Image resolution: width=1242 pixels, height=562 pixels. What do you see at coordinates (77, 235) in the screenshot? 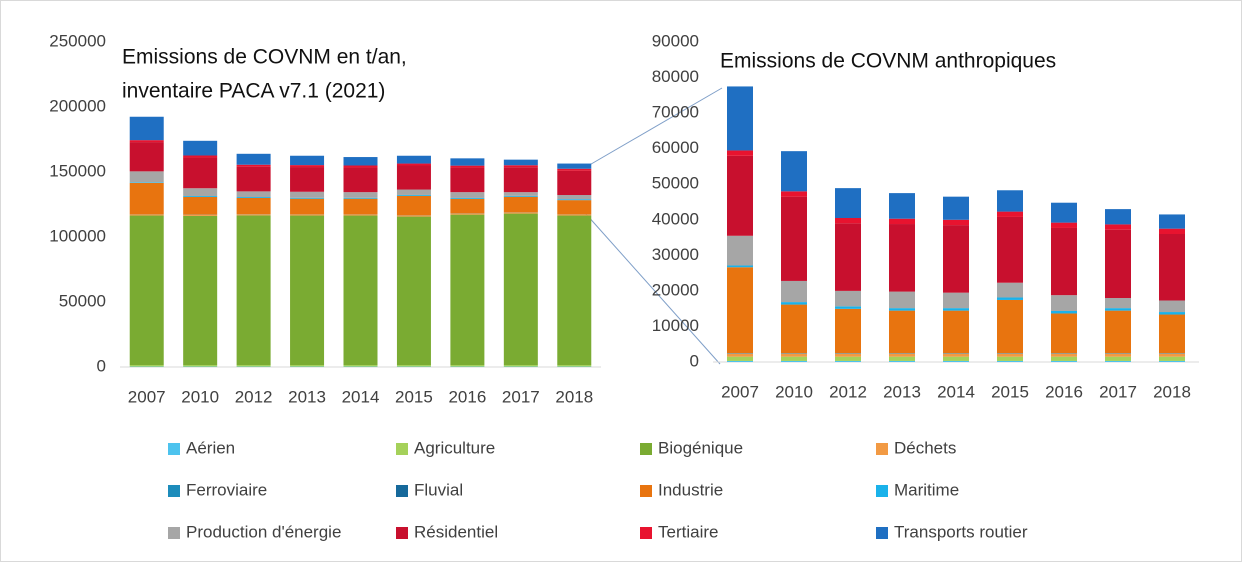
I see `y-tick-label: 100000` at bounding box center [77, 235].